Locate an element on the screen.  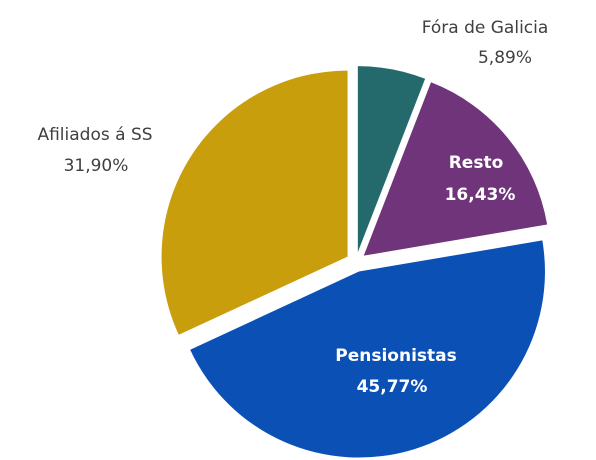
slice-value-label: 5,89% is located at coordinates (505, 58).